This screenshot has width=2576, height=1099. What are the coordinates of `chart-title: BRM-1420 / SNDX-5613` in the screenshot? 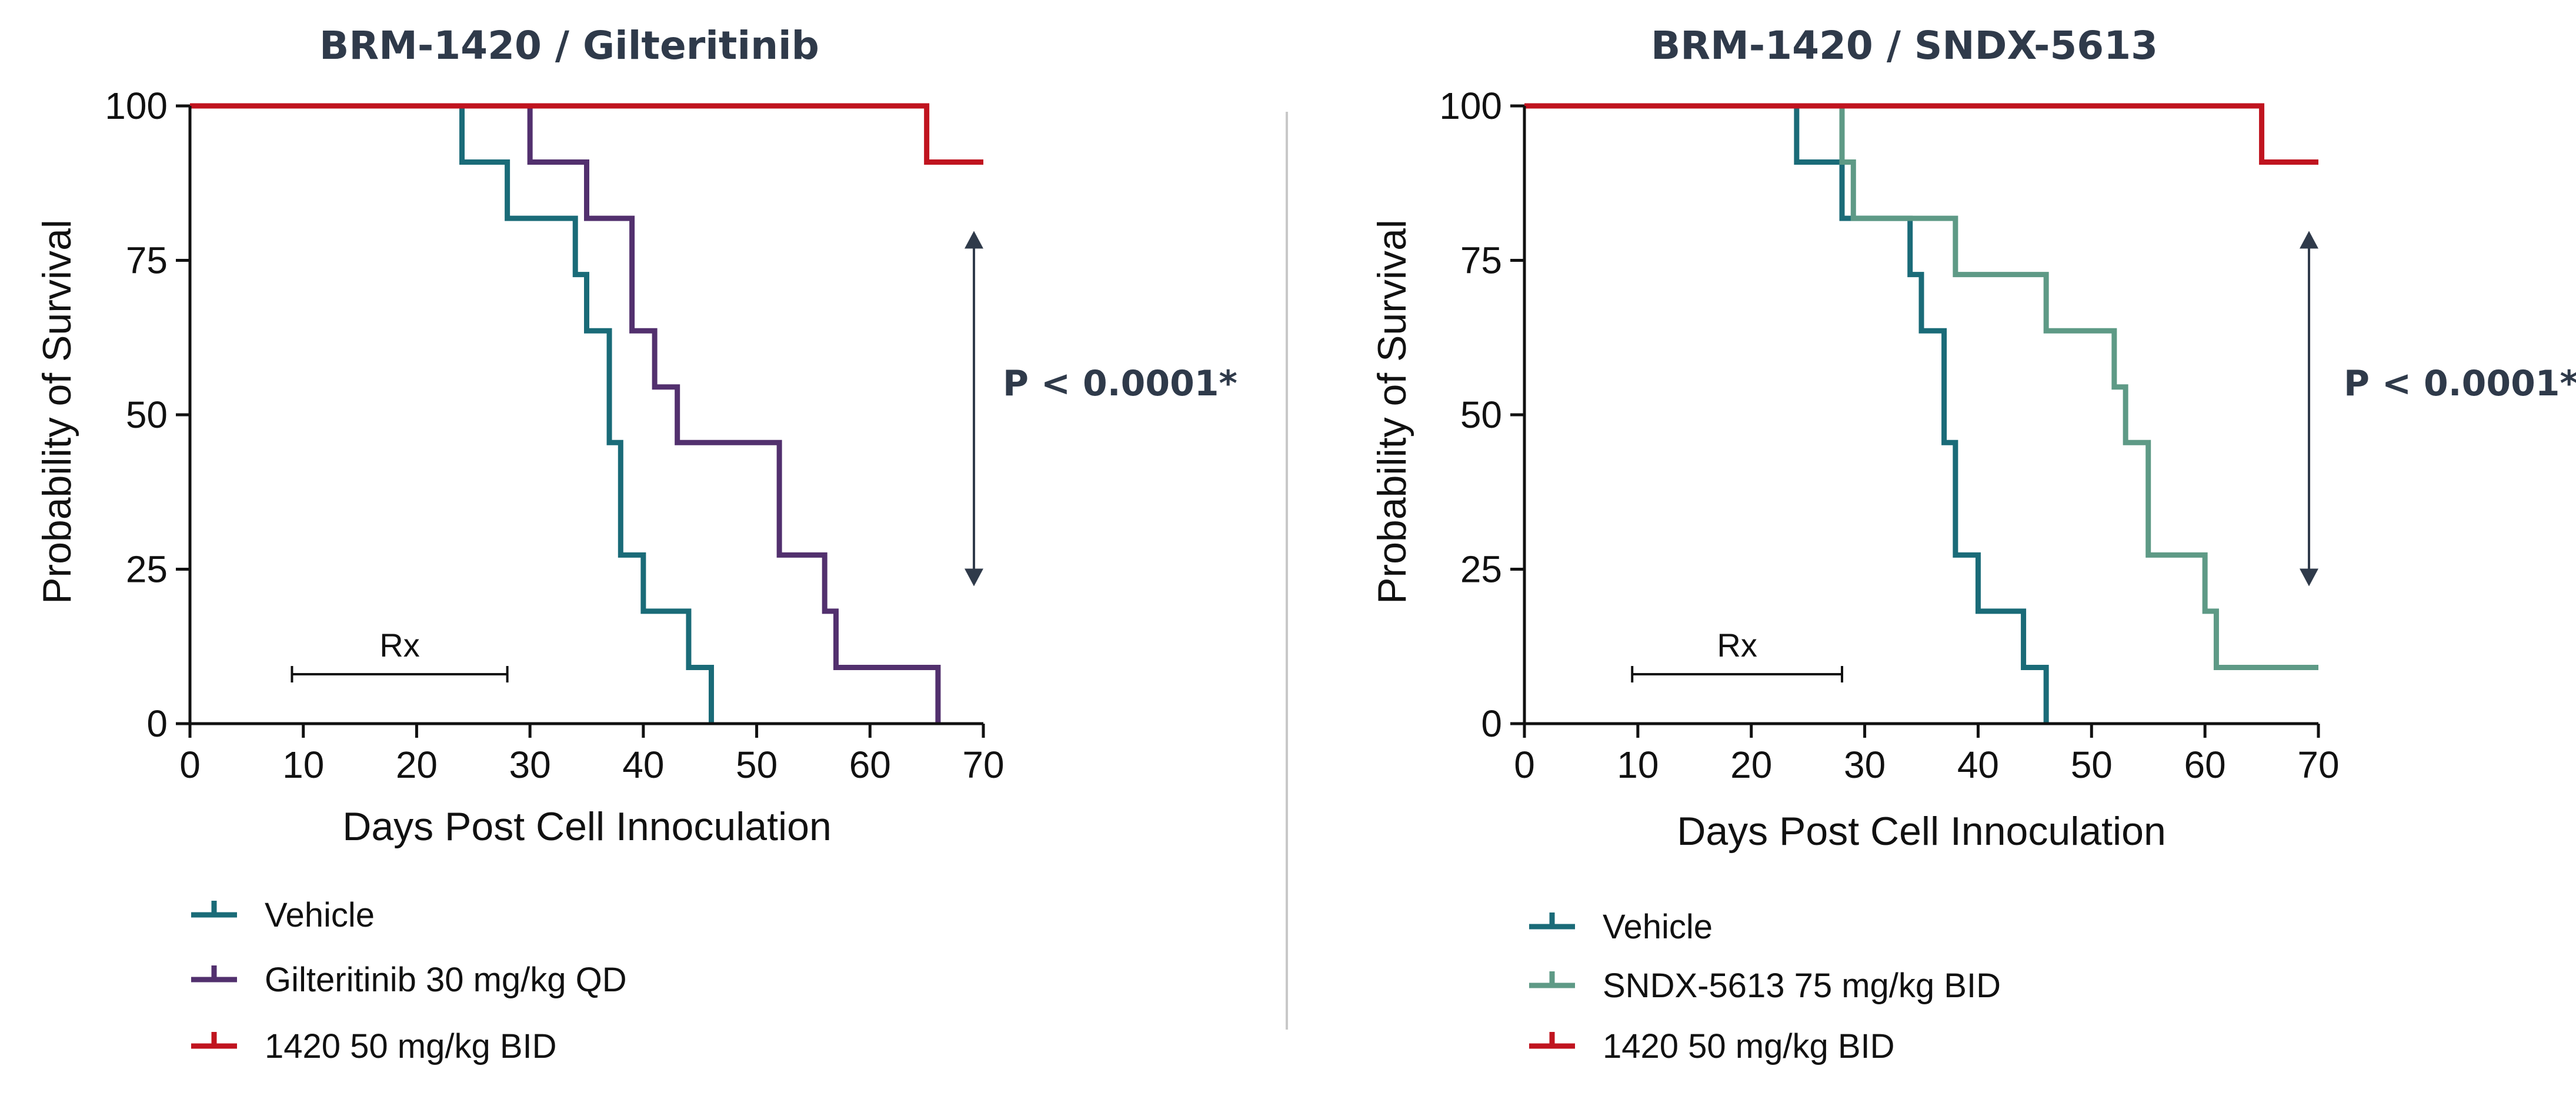 It's located at (1904, 45).